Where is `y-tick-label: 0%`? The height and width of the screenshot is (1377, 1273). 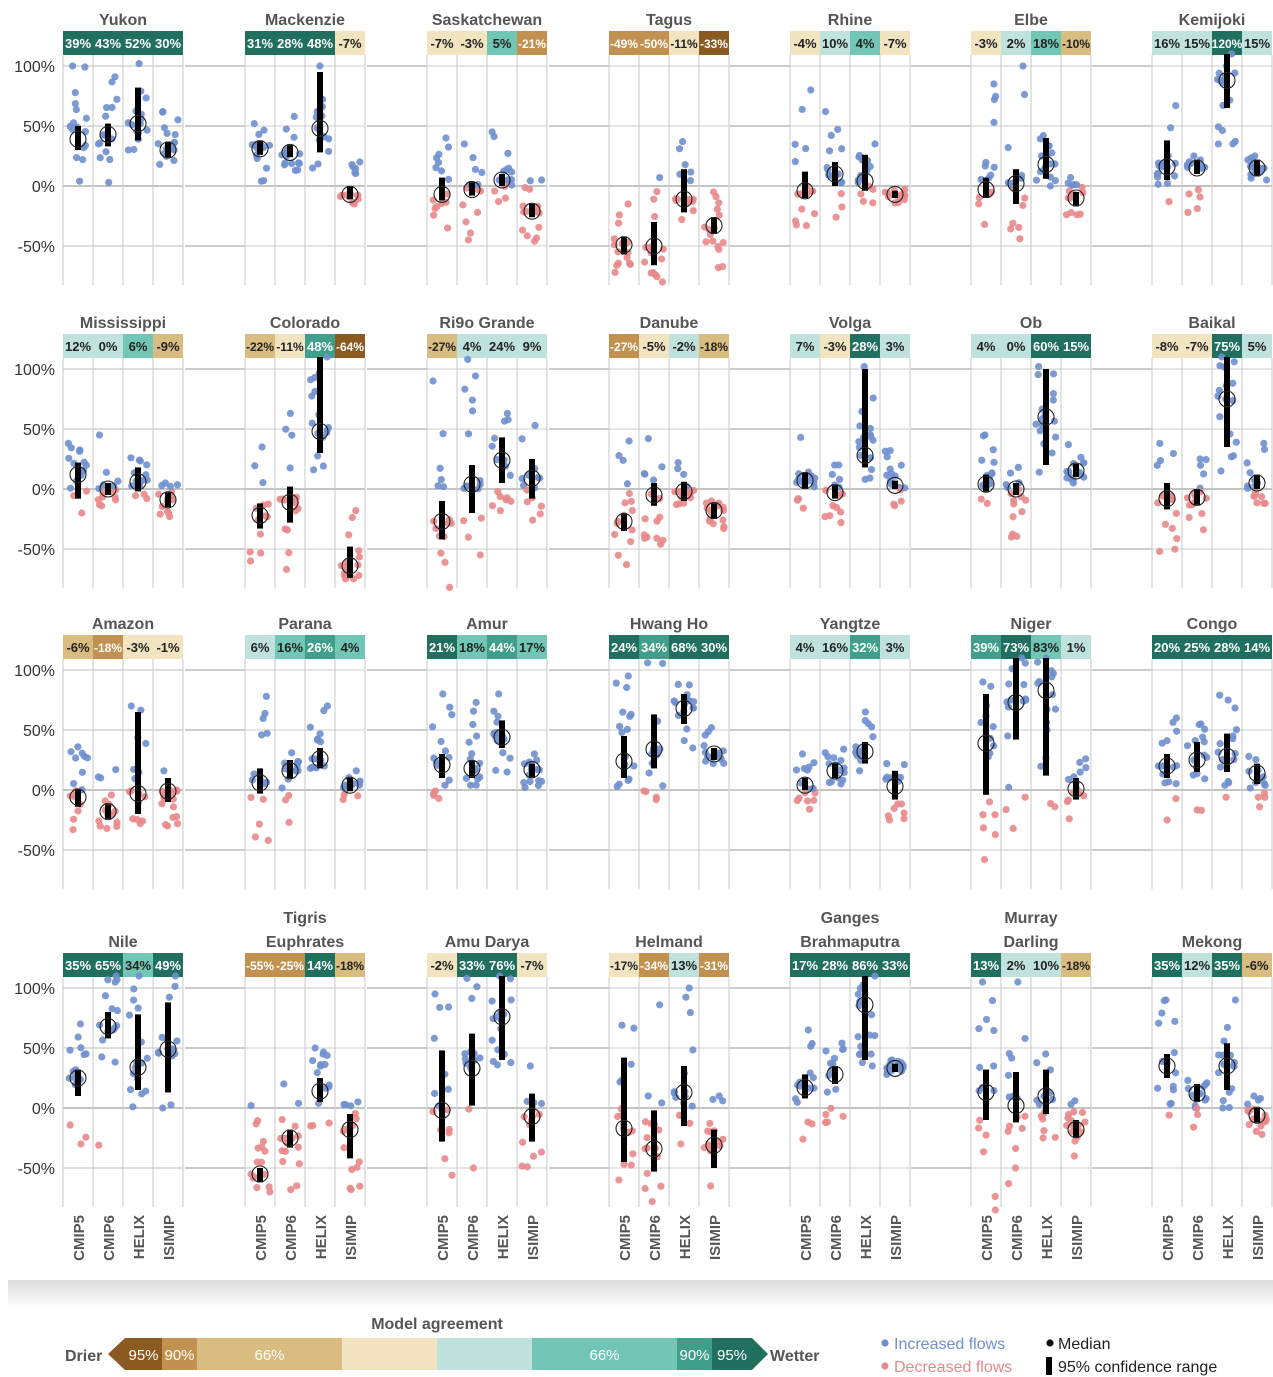 y-tick-label: 0% is located at coordinates (43, 490).